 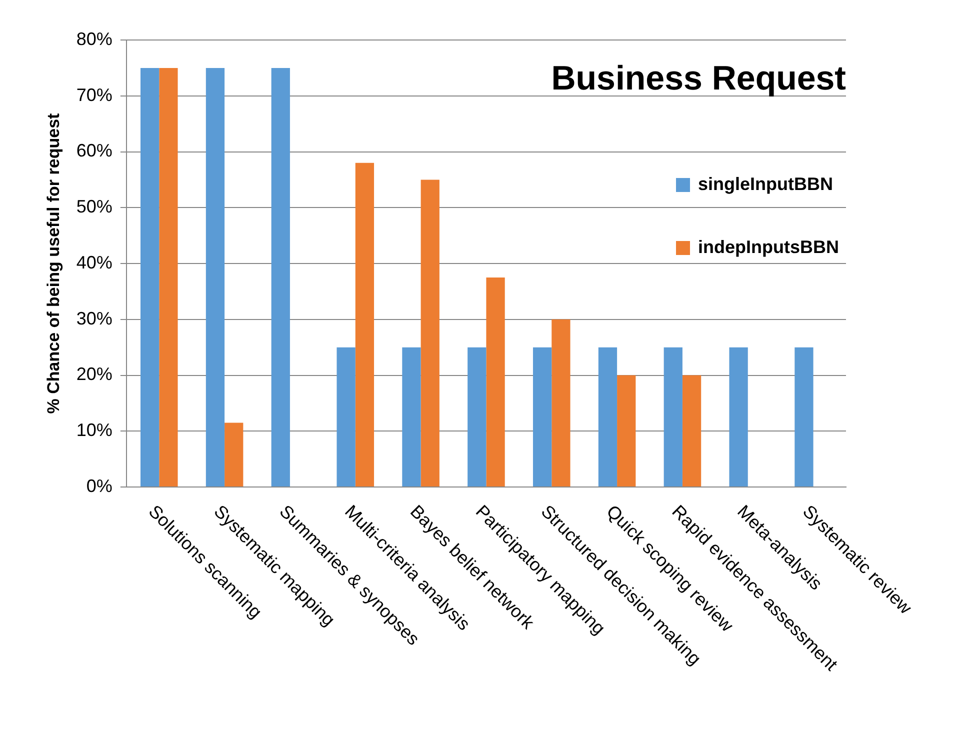 What do you see at coordinates (94, 206) in the screenshot?
I see `y-tick-label: 50%` at bounding box center [94, 206].